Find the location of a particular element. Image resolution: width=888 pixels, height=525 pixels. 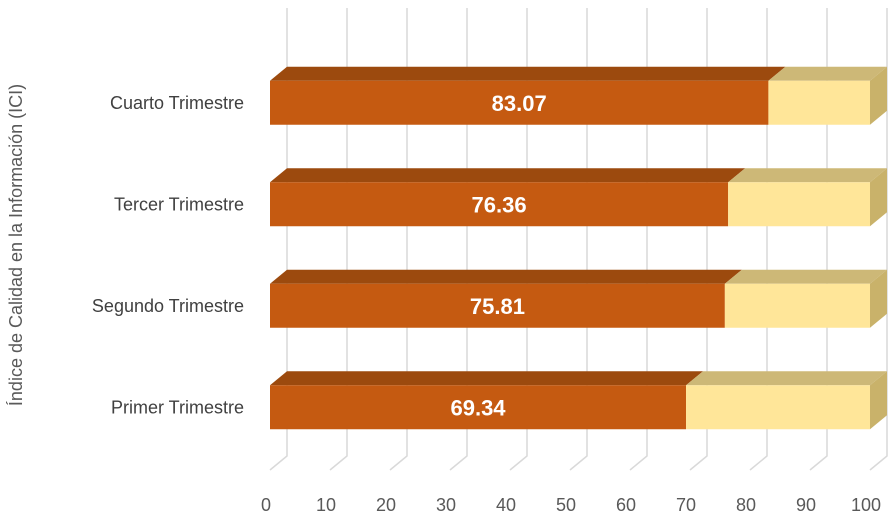

x-tick-label: 60 is located at coordinates (626, 505).